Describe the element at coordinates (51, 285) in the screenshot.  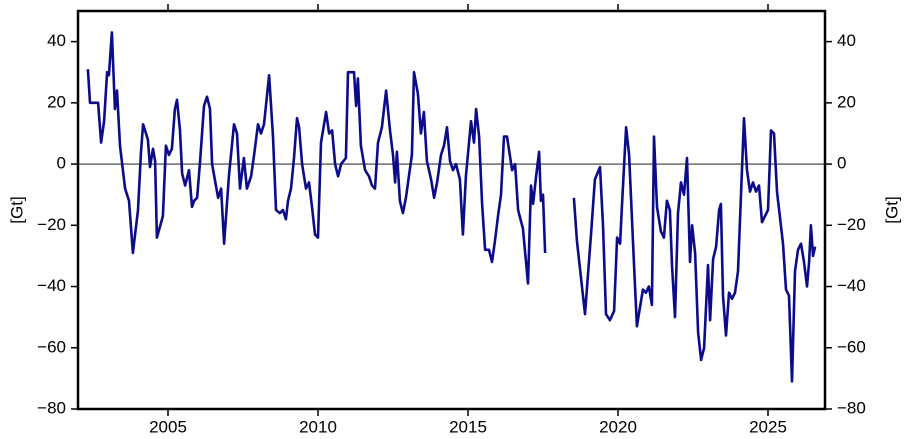
I see `y-tick-label: −40` at that location.